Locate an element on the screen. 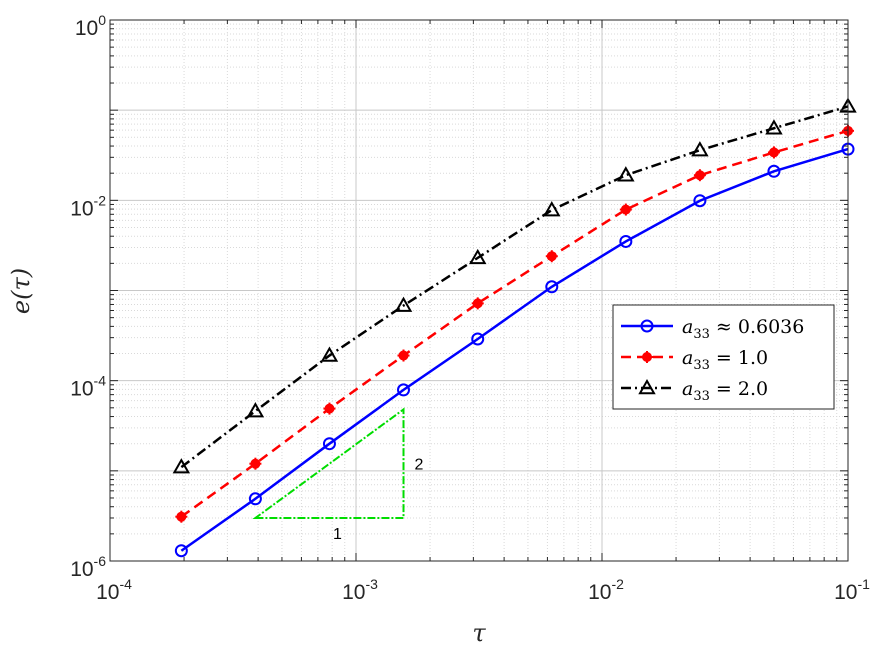 The image size is (875, 656). y-tick-label: 10⁻⁶ is located at coordinates (88, 567).